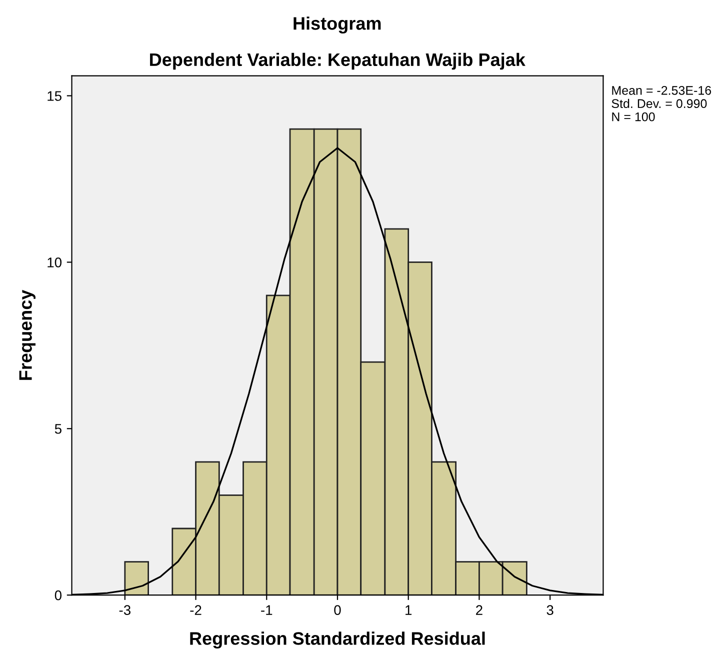 The width and height of the screenshot is (725, 659). Describe the element at coordinates (58, 429) in the screenshot. I see `y-tick-label: 5` at that location.